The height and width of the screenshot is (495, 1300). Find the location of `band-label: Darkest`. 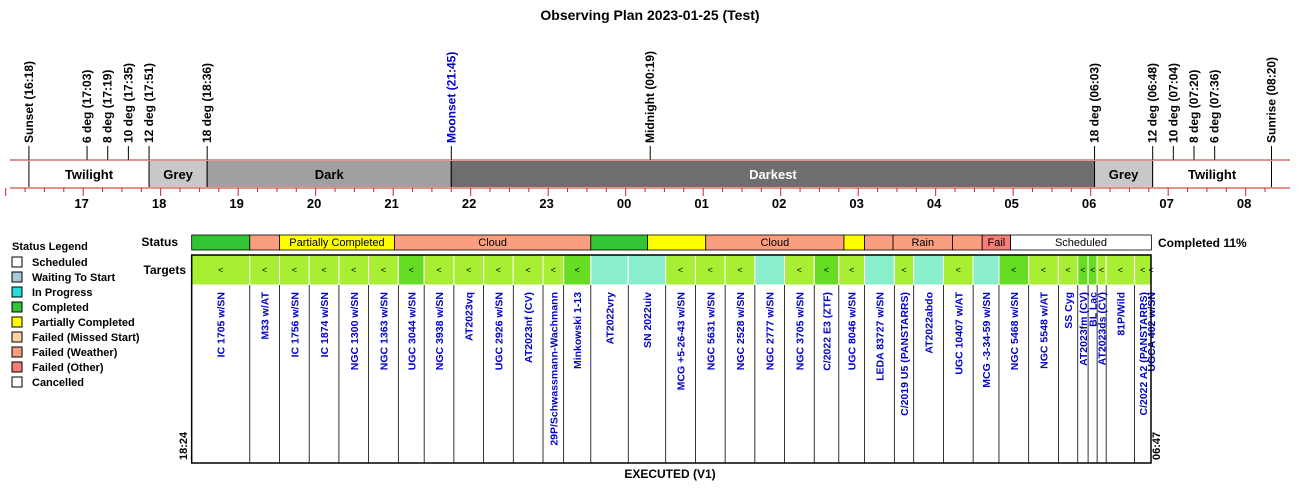

band-label: Darkest is located at coordinates (773, 174).